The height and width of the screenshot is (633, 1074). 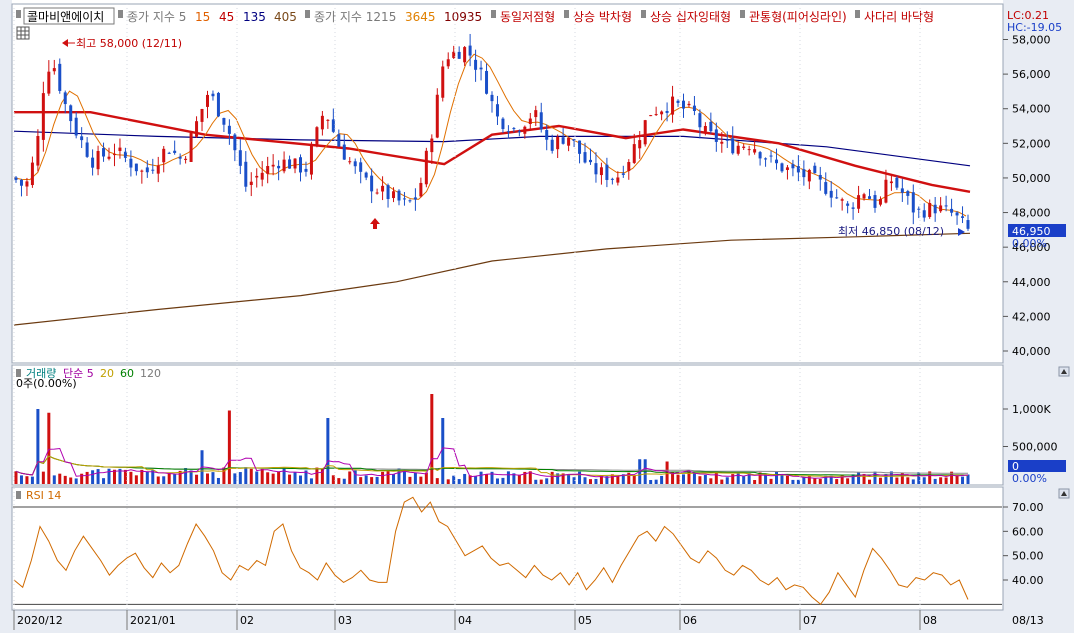 I want to click on volume-tick-label: 1,000K, so click(x=1031, y=409).